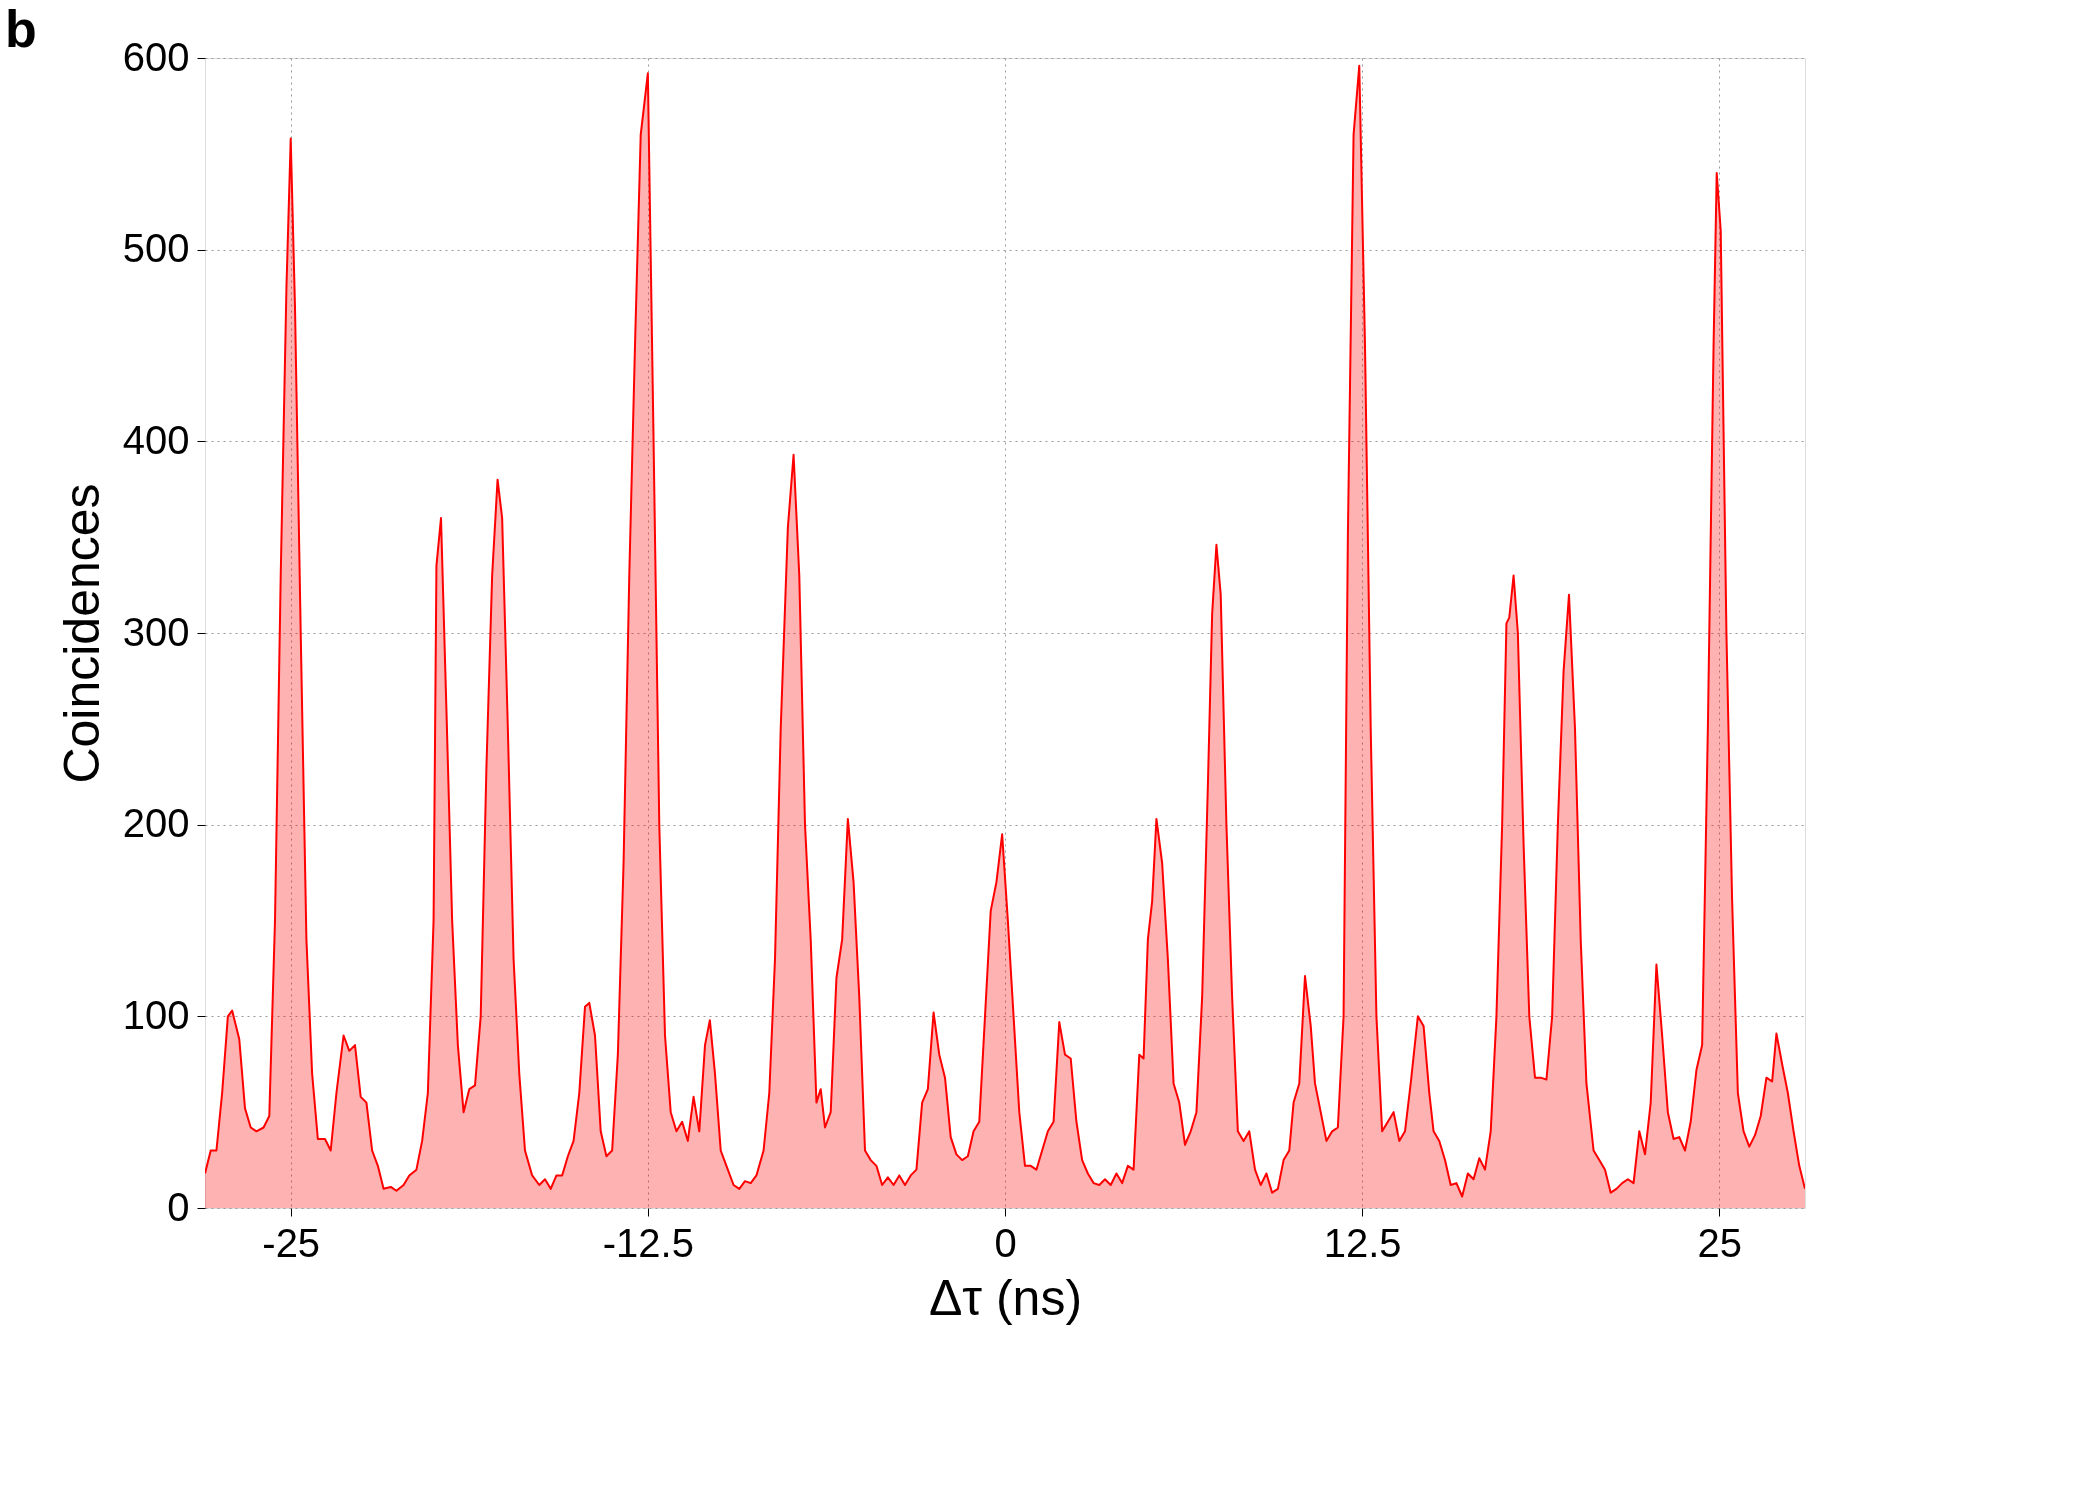 This screenshot has width=2100, height=1500. I want to click on y-tick-label: 200, so click(156, 823).